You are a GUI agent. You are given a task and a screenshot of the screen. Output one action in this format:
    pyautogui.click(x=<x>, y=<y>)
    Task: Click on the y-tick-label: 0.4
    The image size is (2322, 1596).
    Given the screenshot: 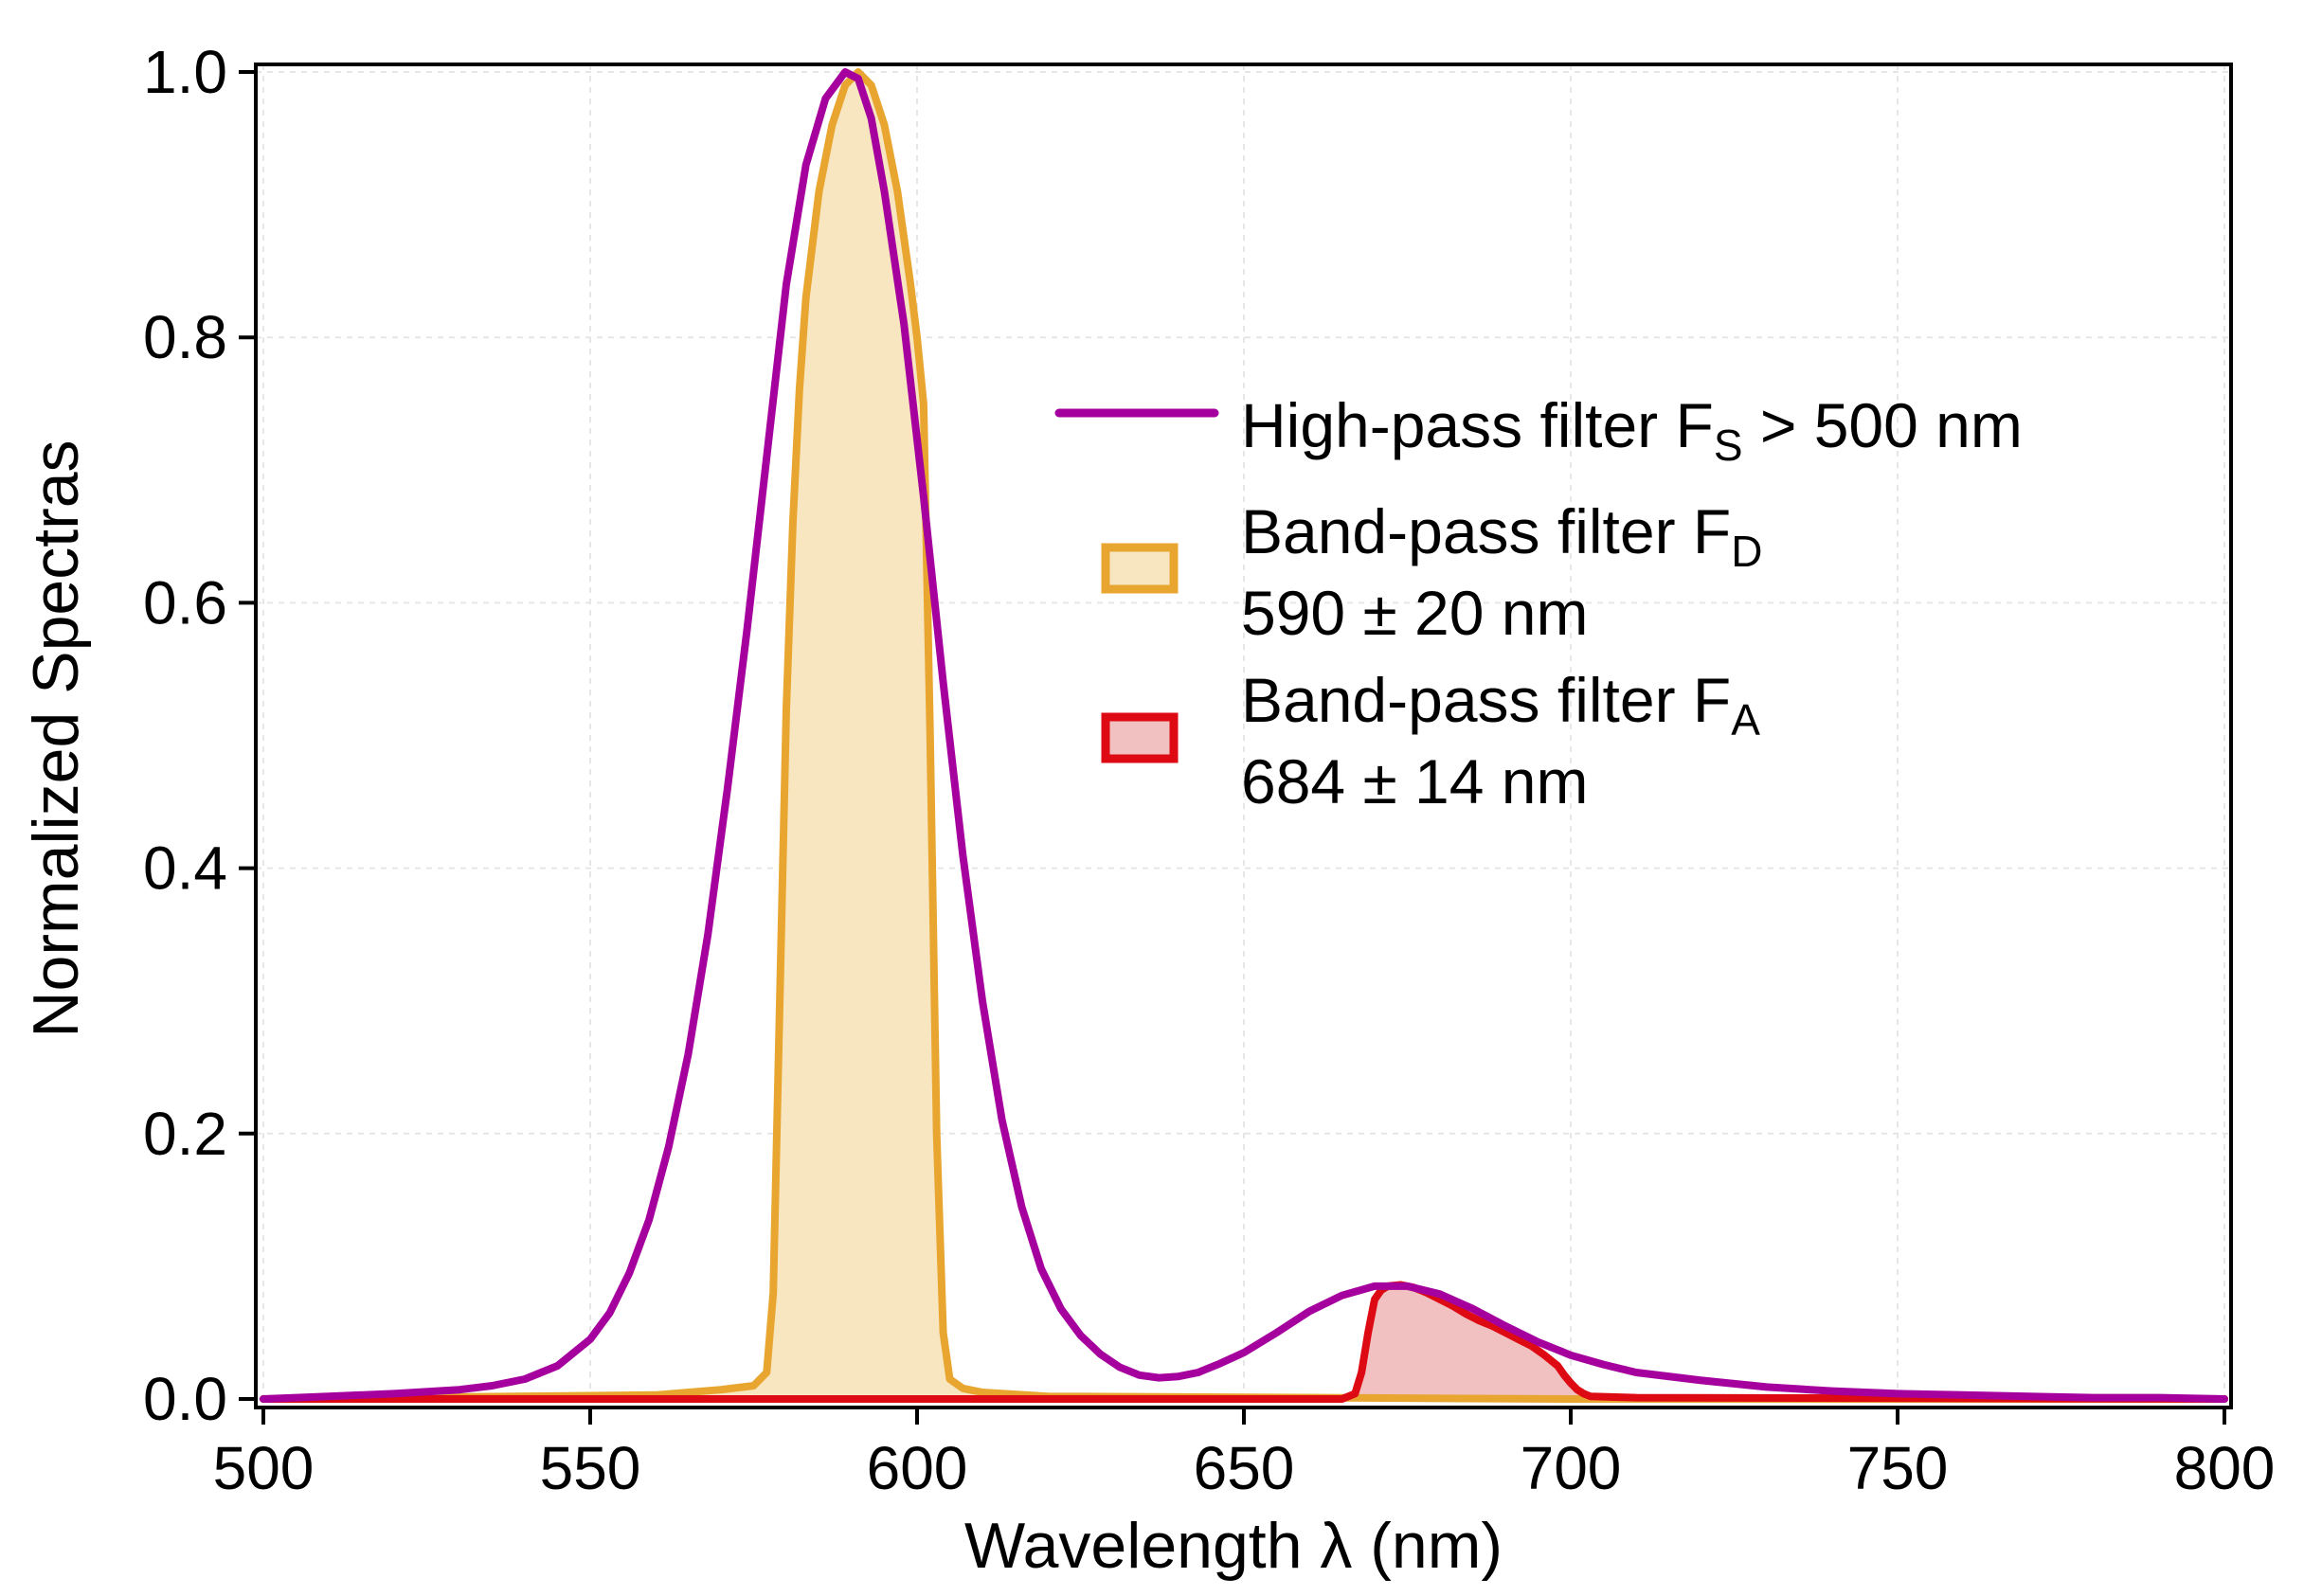 What is the action you would take?
    pyautogui.click(x=185, y=869)
    